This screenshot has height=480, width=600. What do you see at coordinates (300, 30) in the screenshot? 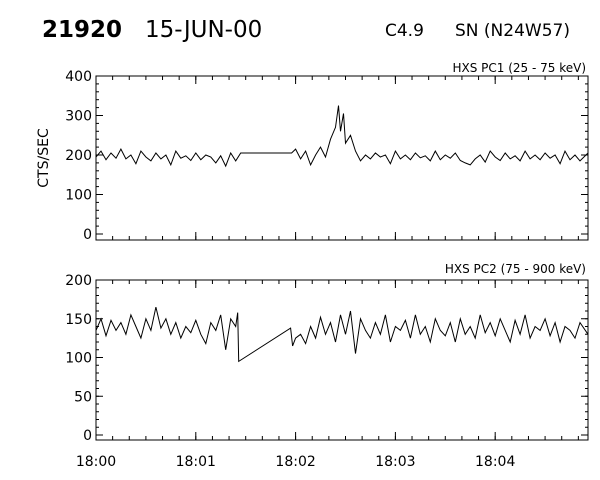
I see `plot-header: 21920 15-JUN-00 C4.9 SN (N24W57)` at bounding box center [300, 30].